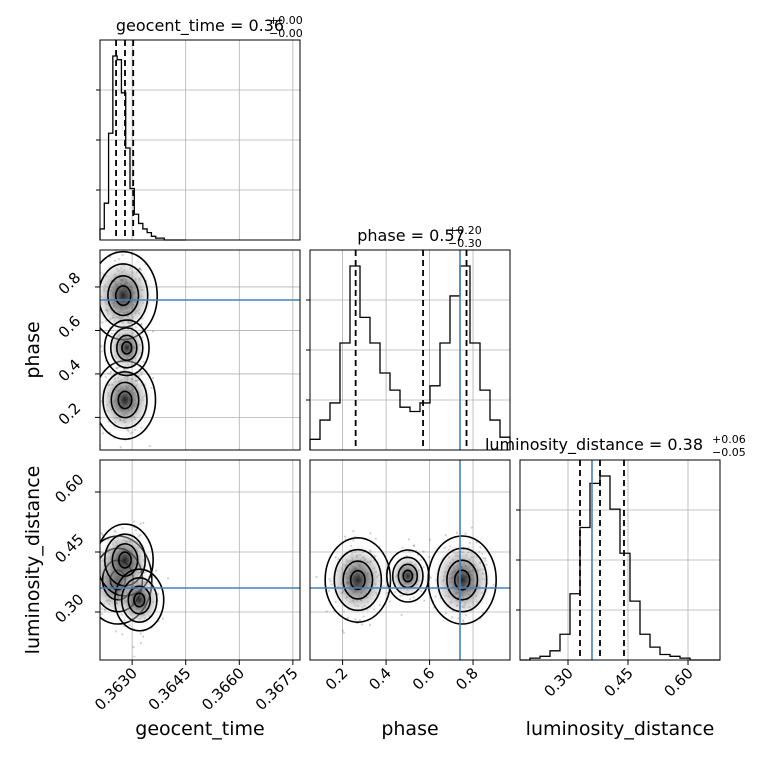 Image resolution: width=760 pixels, height=760 pixels. I want to click on xlabel-geocent-time: geocent_time, so click(199, 729).